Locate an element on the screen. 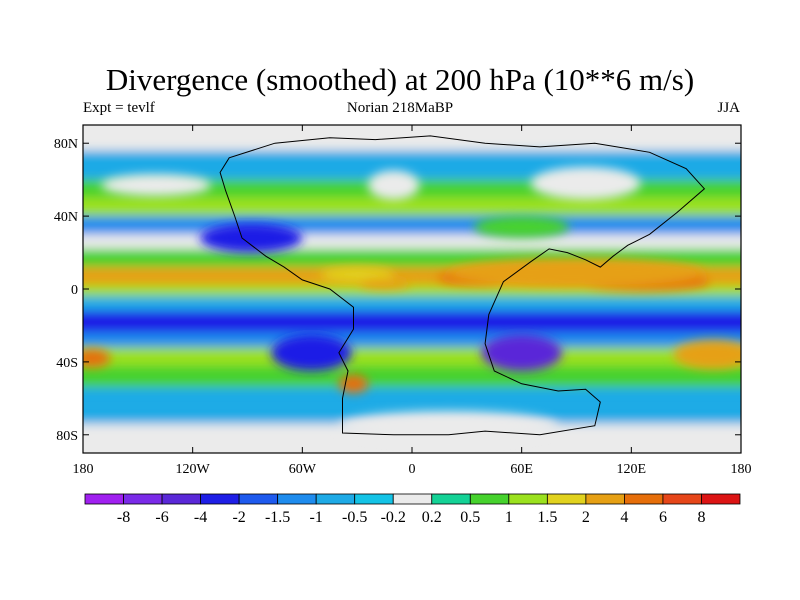  colorbar-label: 4 is located at coordinates (624, 517).